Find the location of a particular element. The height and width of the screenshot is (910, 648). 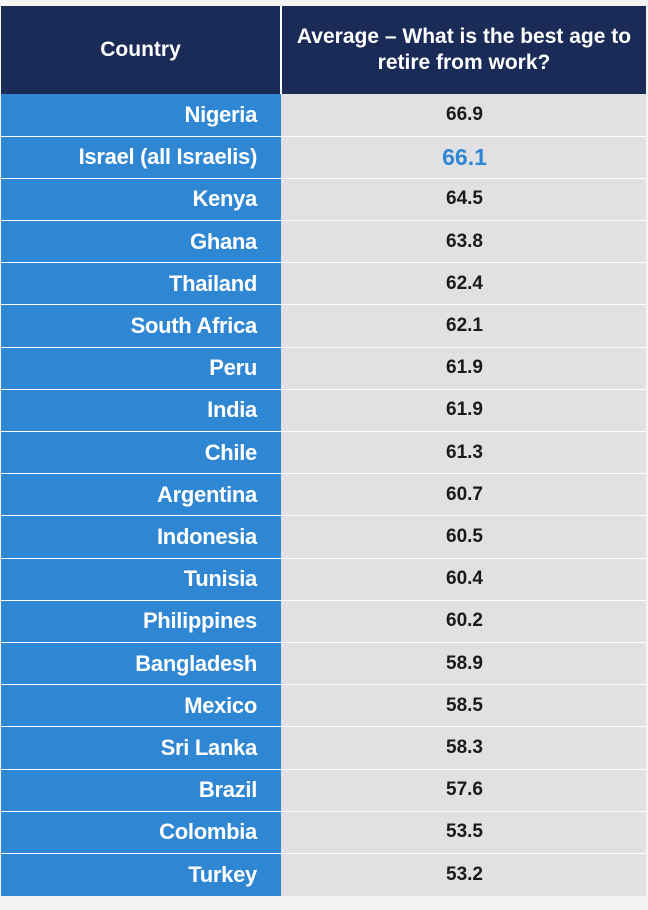

table-row: Bangladesh 58.9 is located at coordinates (323, 663).